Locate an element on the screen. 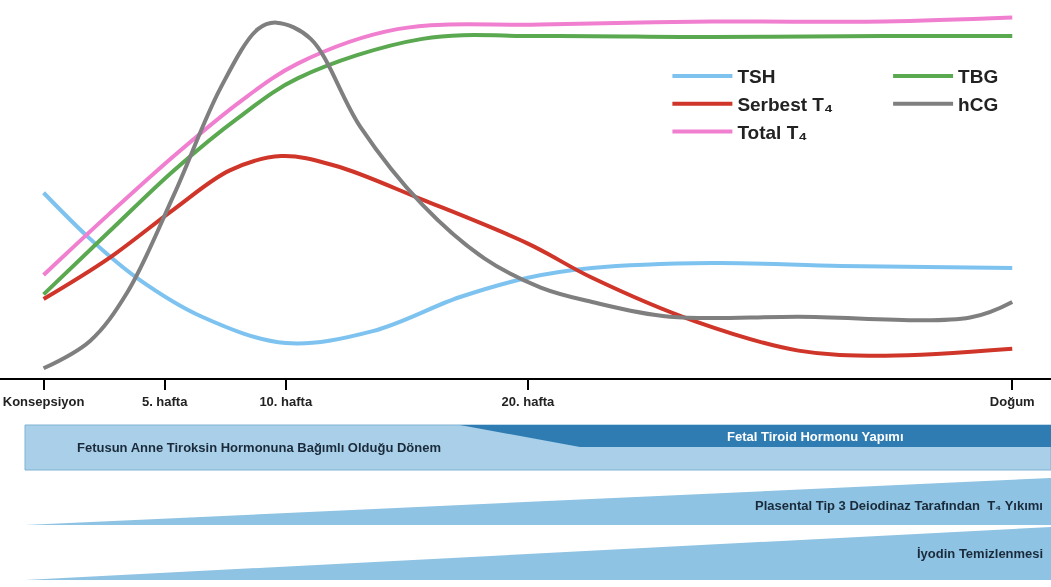 The height and width of the screenshot is (587, 1051). text: Plasental Tip 3 Deiodinaz Tarafından T₄ Yıkımı is located at coordinates (899, 505).